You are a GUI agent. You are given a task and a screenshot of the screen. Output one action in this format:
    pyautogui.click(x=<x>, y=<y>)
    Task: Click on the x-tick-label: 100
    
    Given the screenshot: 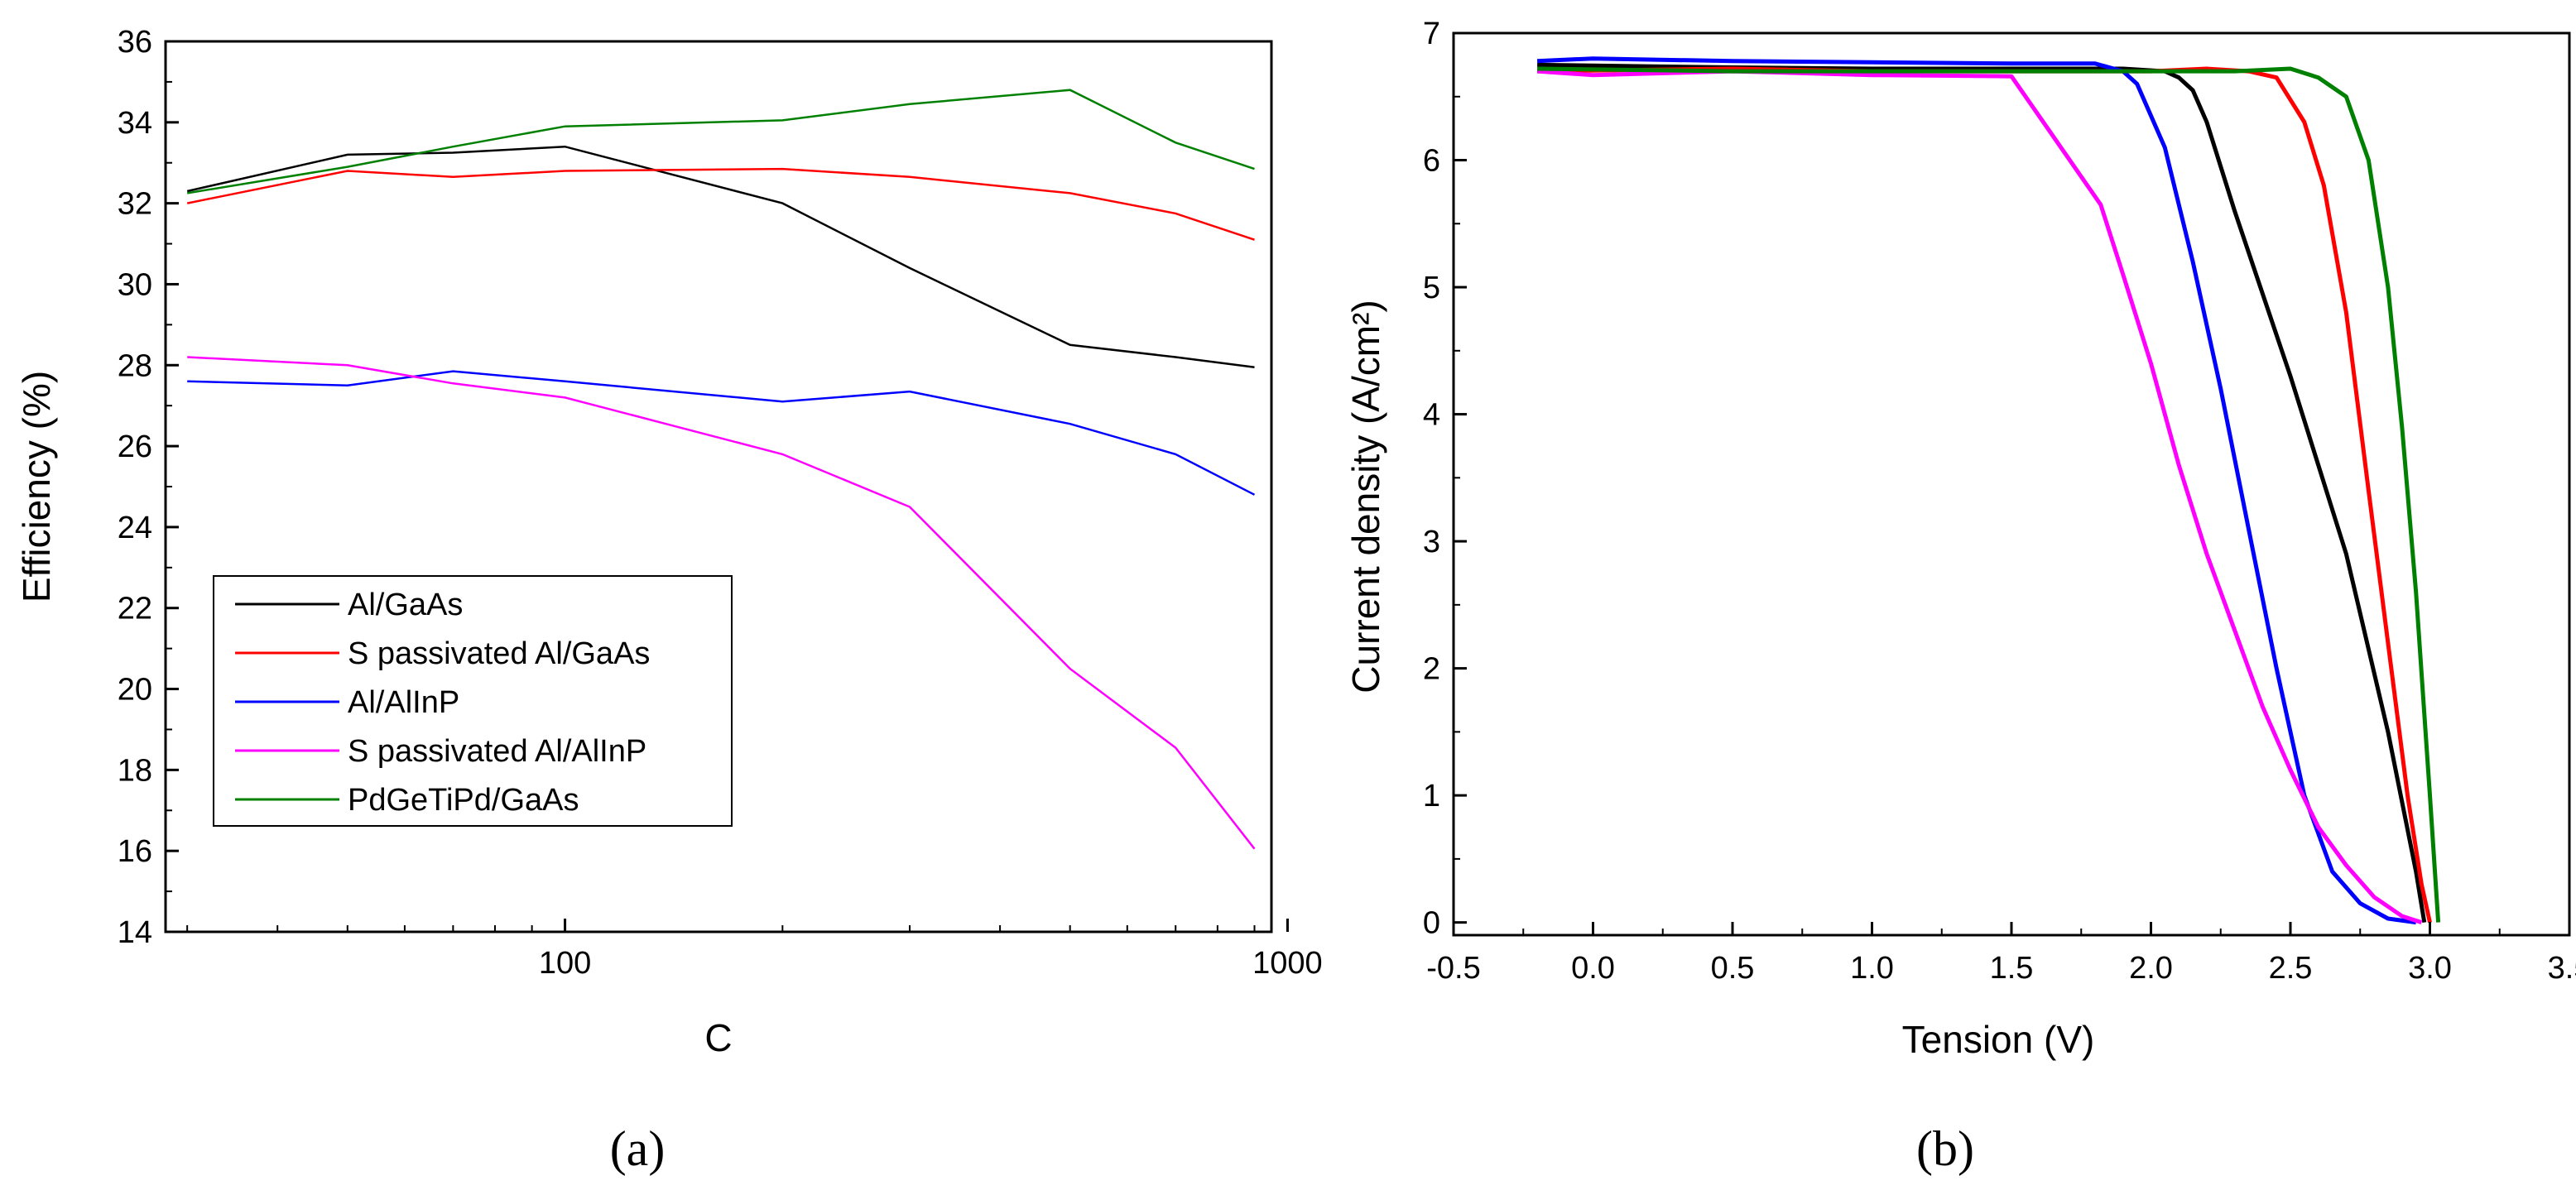 What is the action you would take?
    pyautogui.click(x=565, y=964)
    